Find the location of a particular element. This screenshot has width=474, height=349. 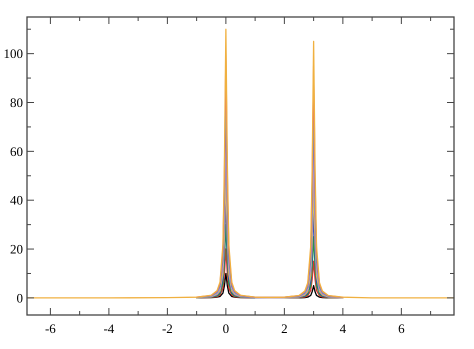

y-tick-label: 80 is located at coordinates (16, 102).